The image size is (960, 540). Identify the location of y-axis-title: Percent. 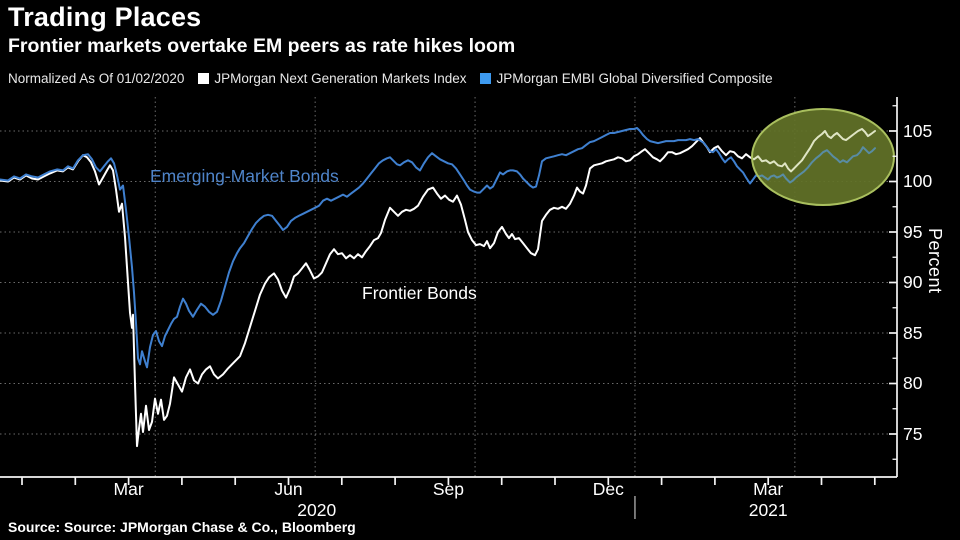
(935, 261).